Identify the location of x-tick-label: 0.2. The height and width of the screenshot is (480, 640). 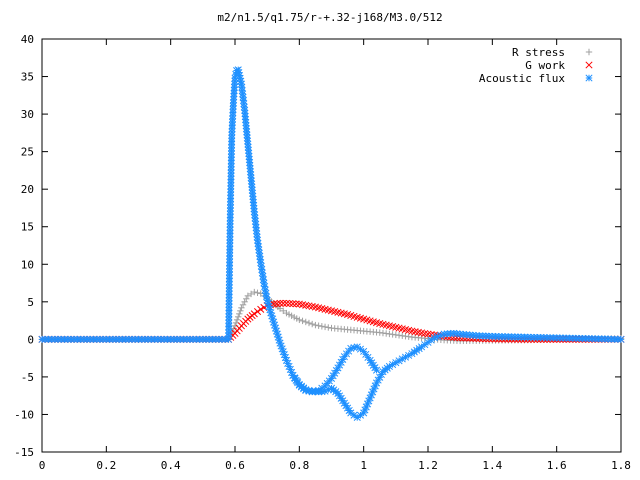
(106, 465).